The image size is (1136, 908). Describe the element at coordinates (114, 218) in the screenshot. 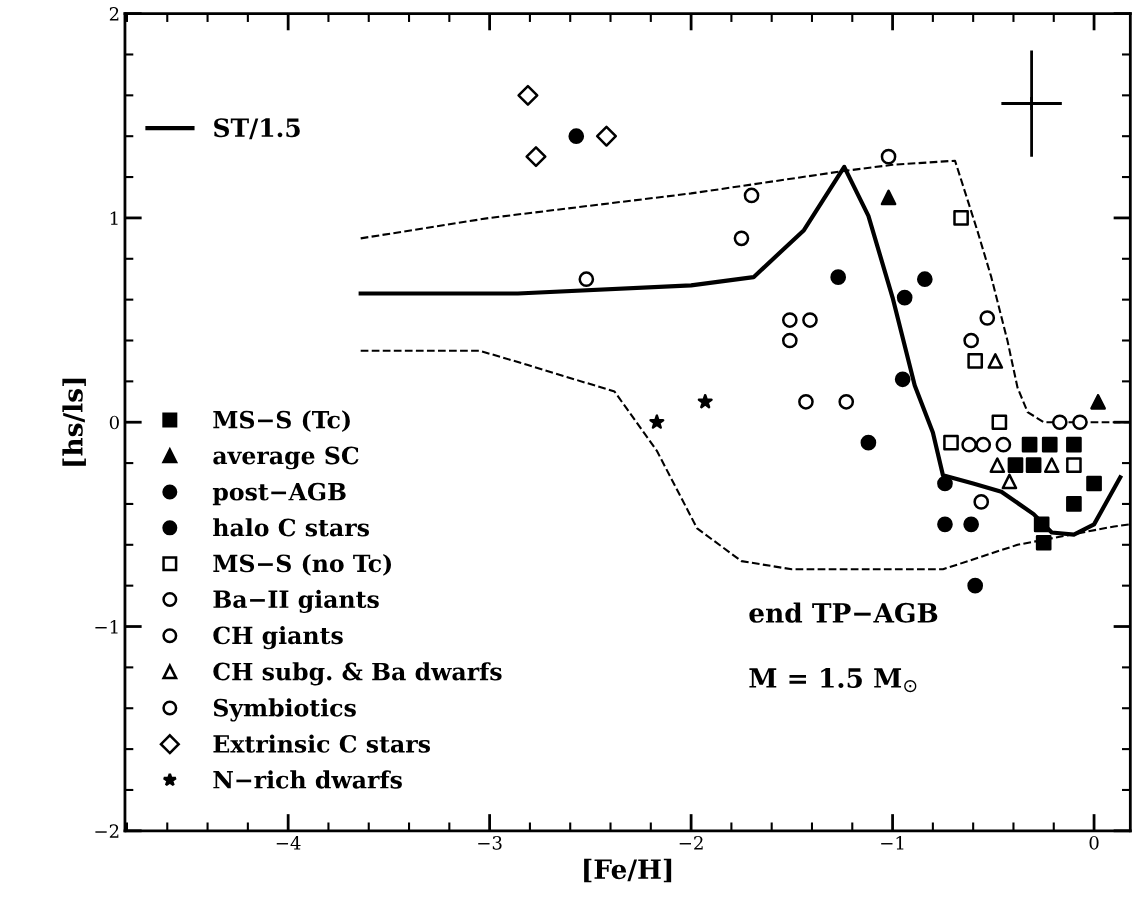

I see `y-tick-label: 1` at that location.